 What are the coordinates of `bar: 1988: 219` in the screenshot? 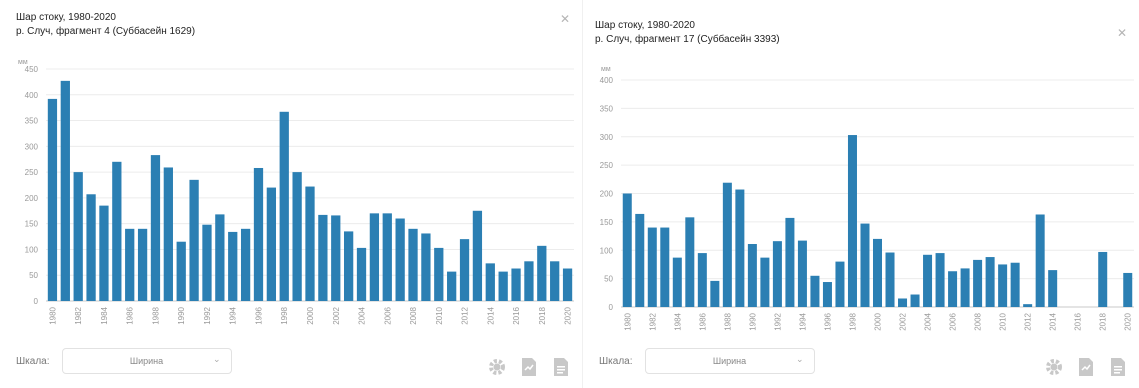 It's located at (727, 244).